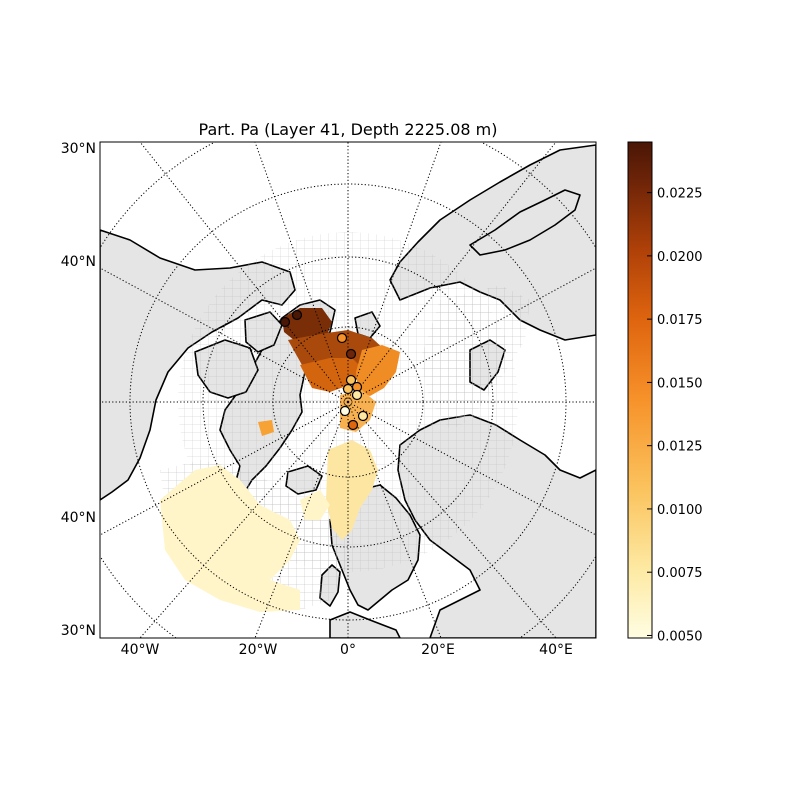 Image resolution: width=800 pixels, height=800 pixels. What do you see at coordinates (140, 650) in the screenshot?
I see `lon-label: 40°W` at bounding box center [140, 650].